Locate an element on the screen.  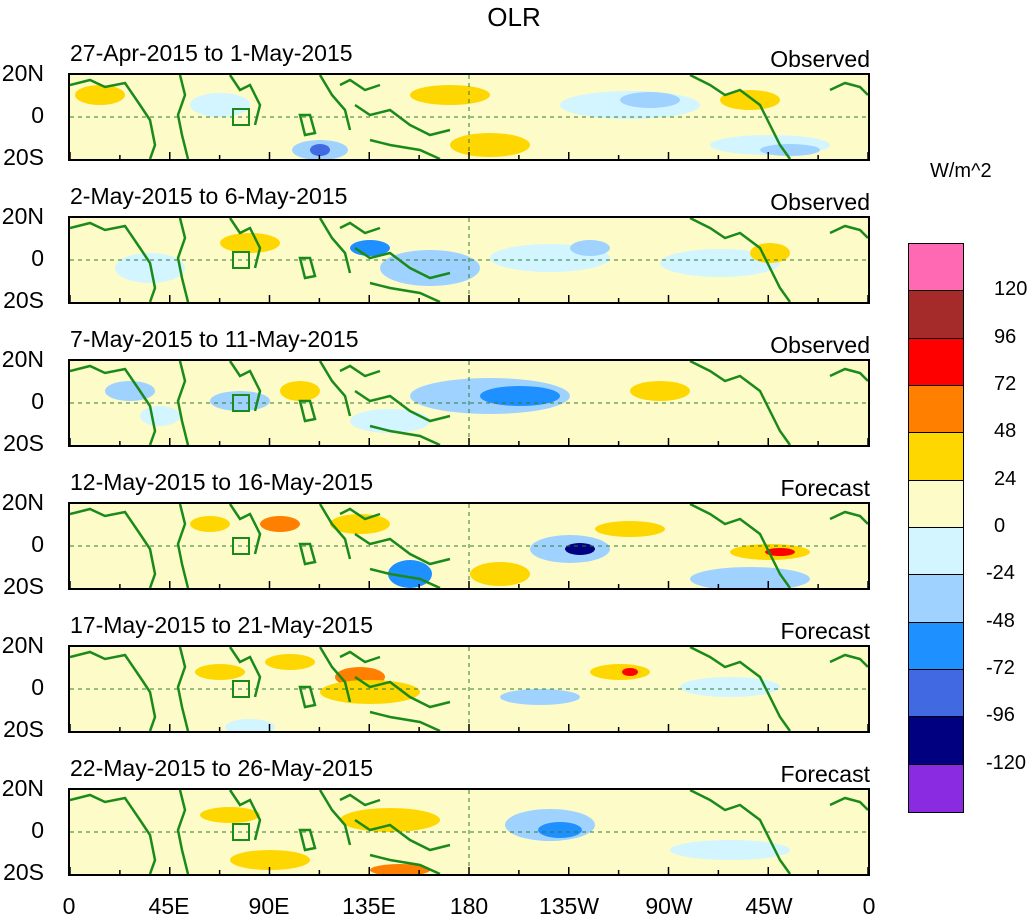
colorbar-level: 48 is located at coordinates (1005, 431).